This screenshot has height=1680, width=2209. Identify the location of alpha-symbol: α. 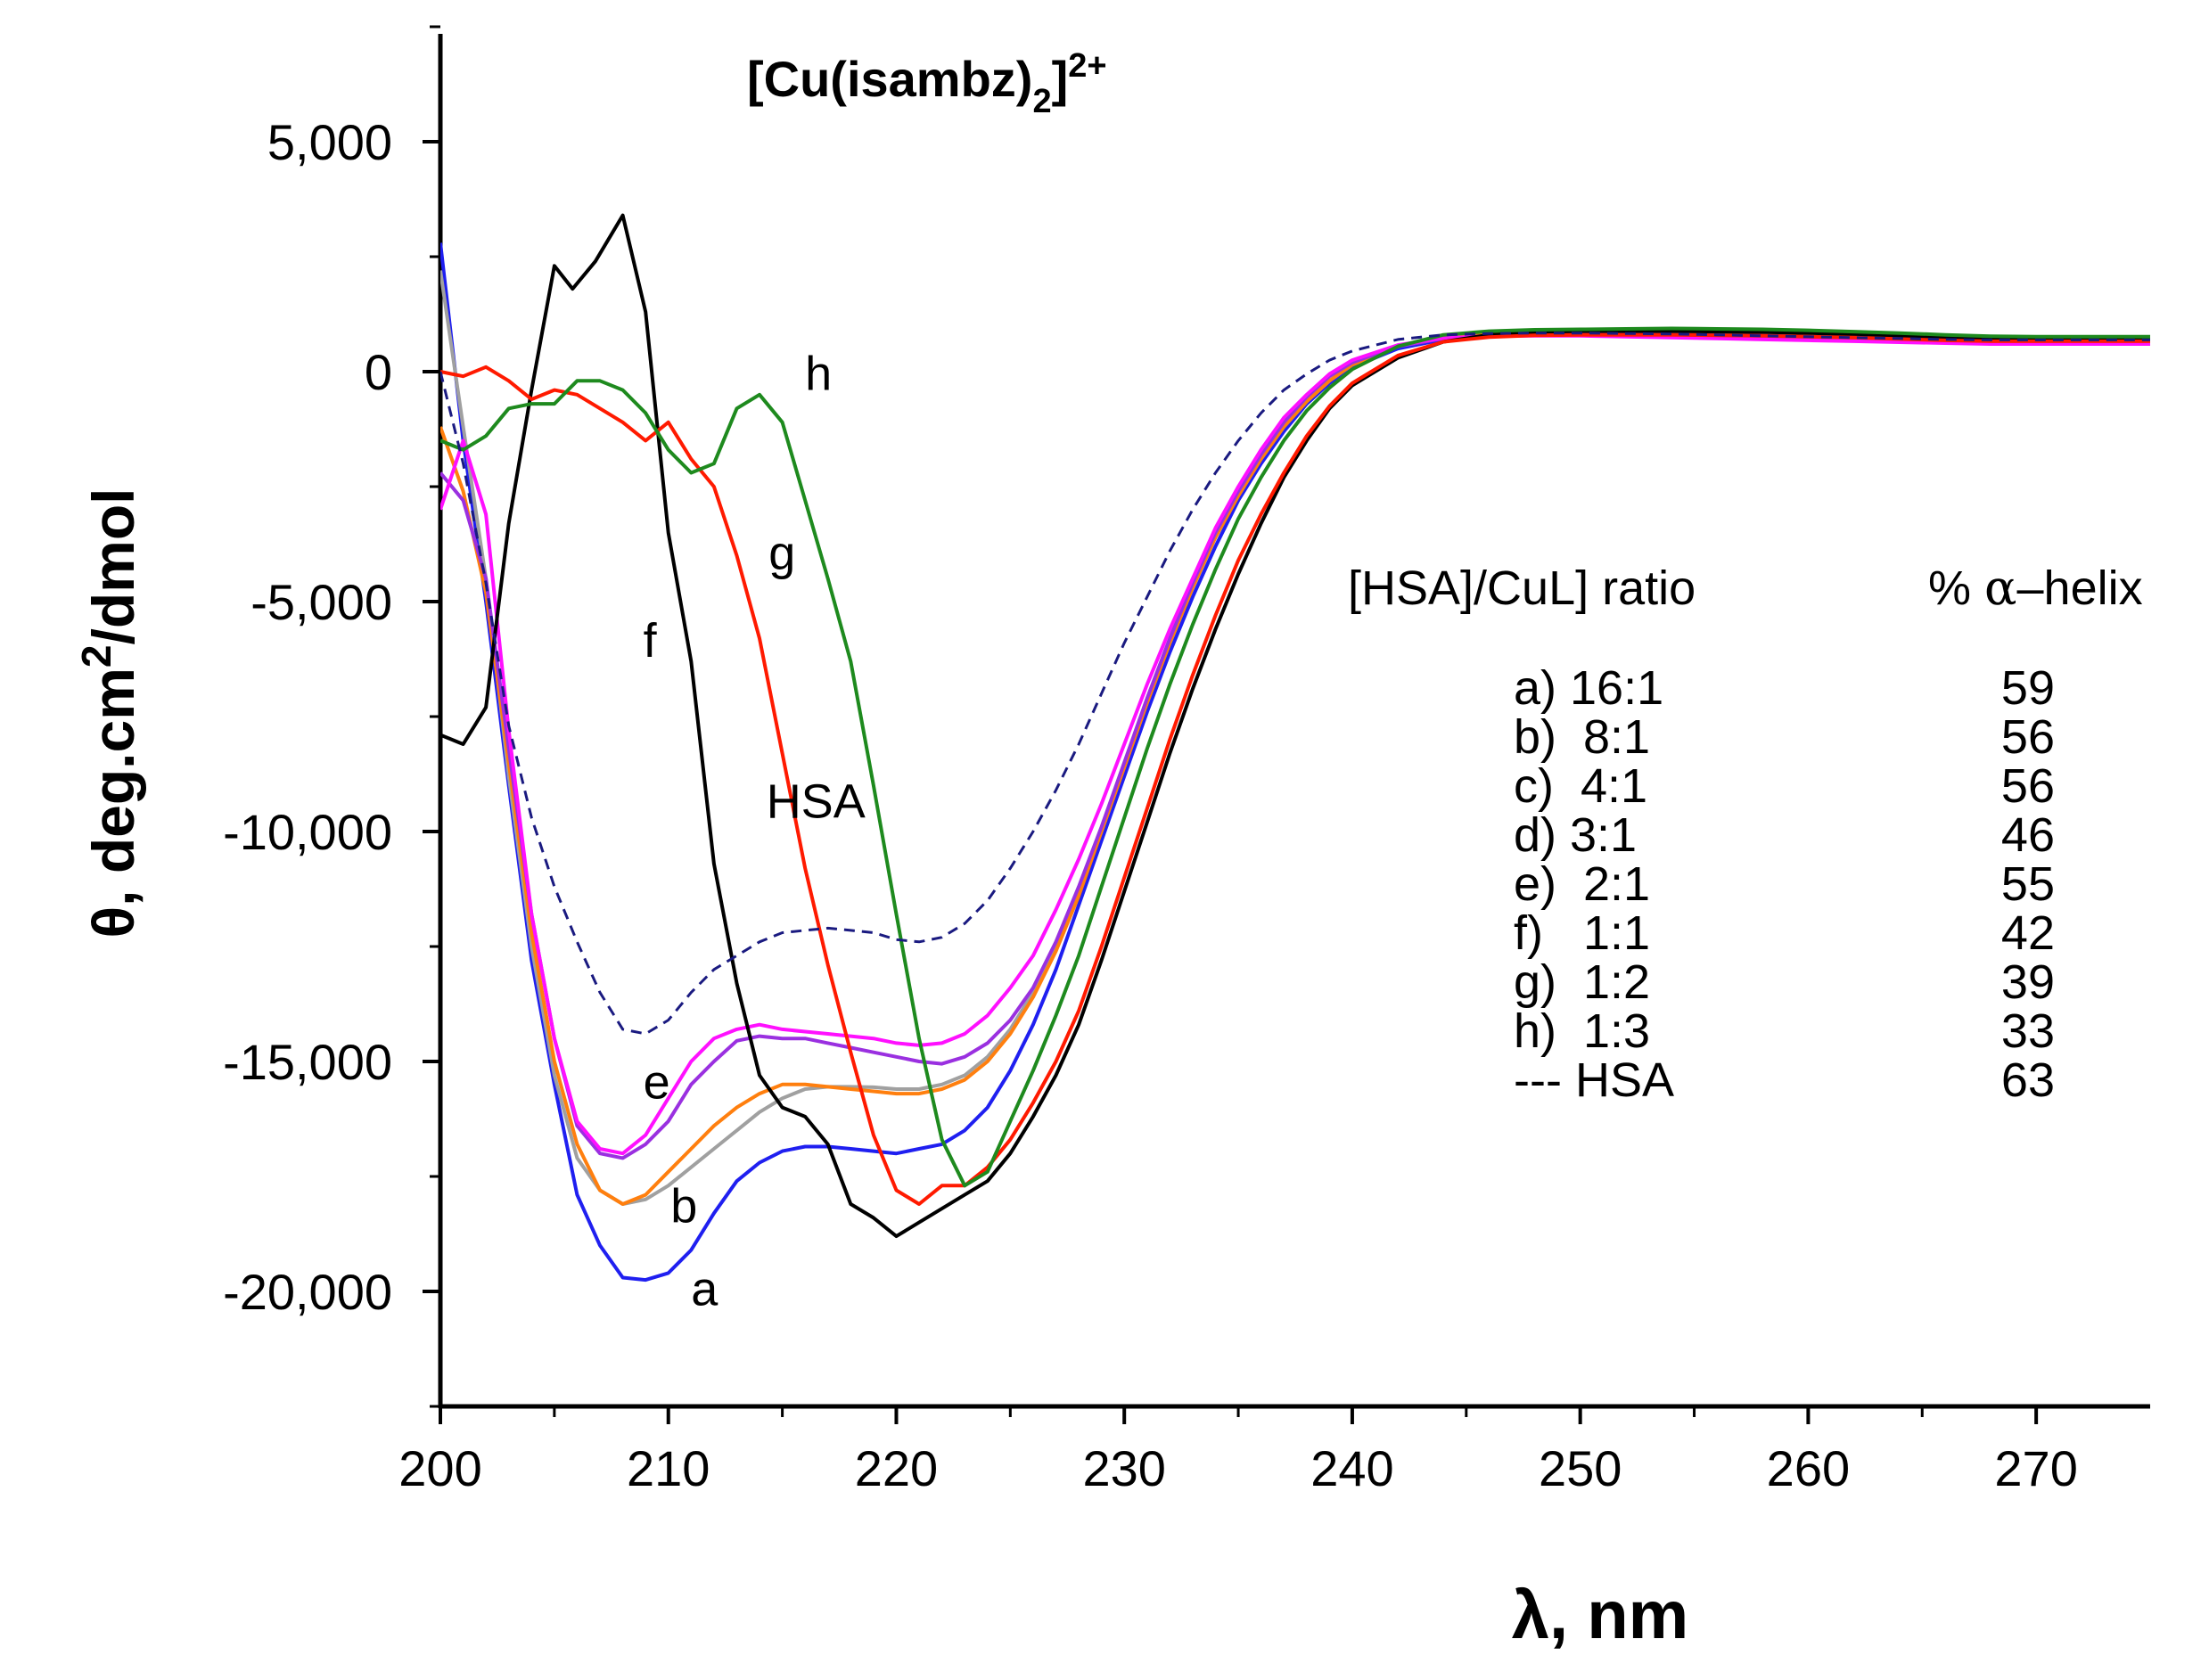
(2000, 588).